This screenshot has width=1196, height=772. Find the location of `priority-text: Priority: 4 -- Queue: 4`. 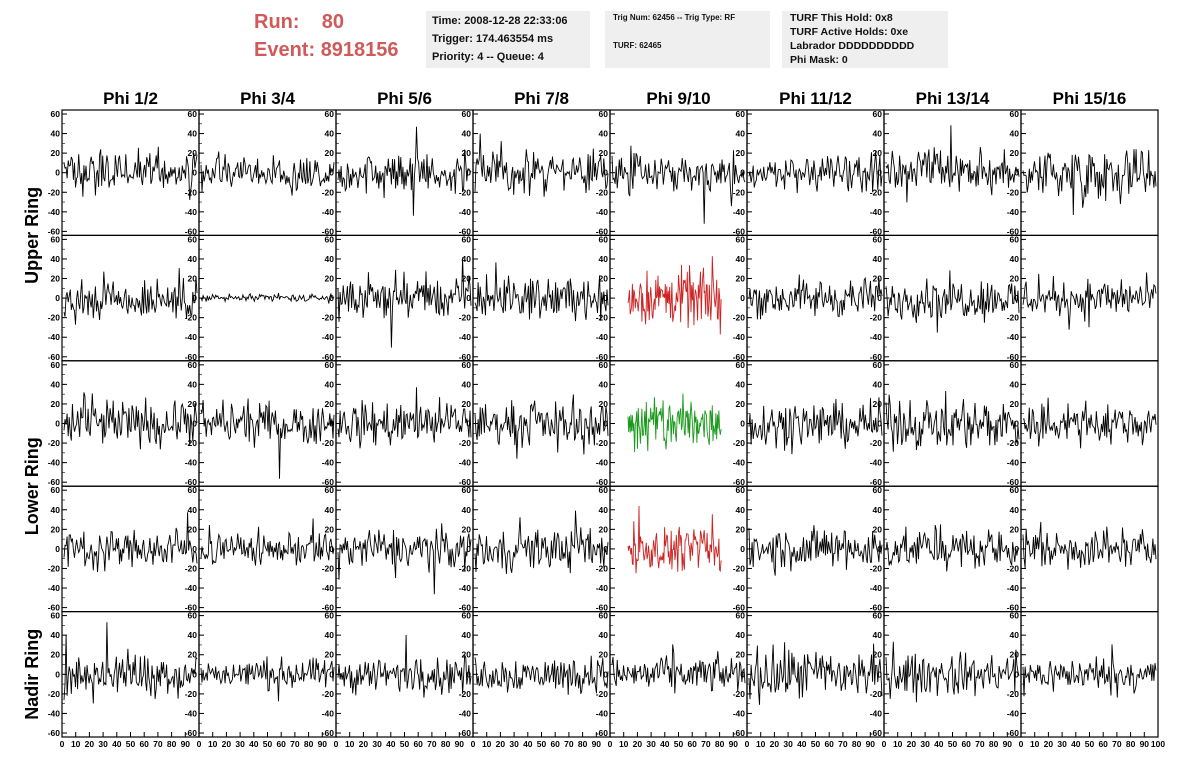

priority-text: Priority: 4 -- Queue: 4 is located at coordinates (488, 57).